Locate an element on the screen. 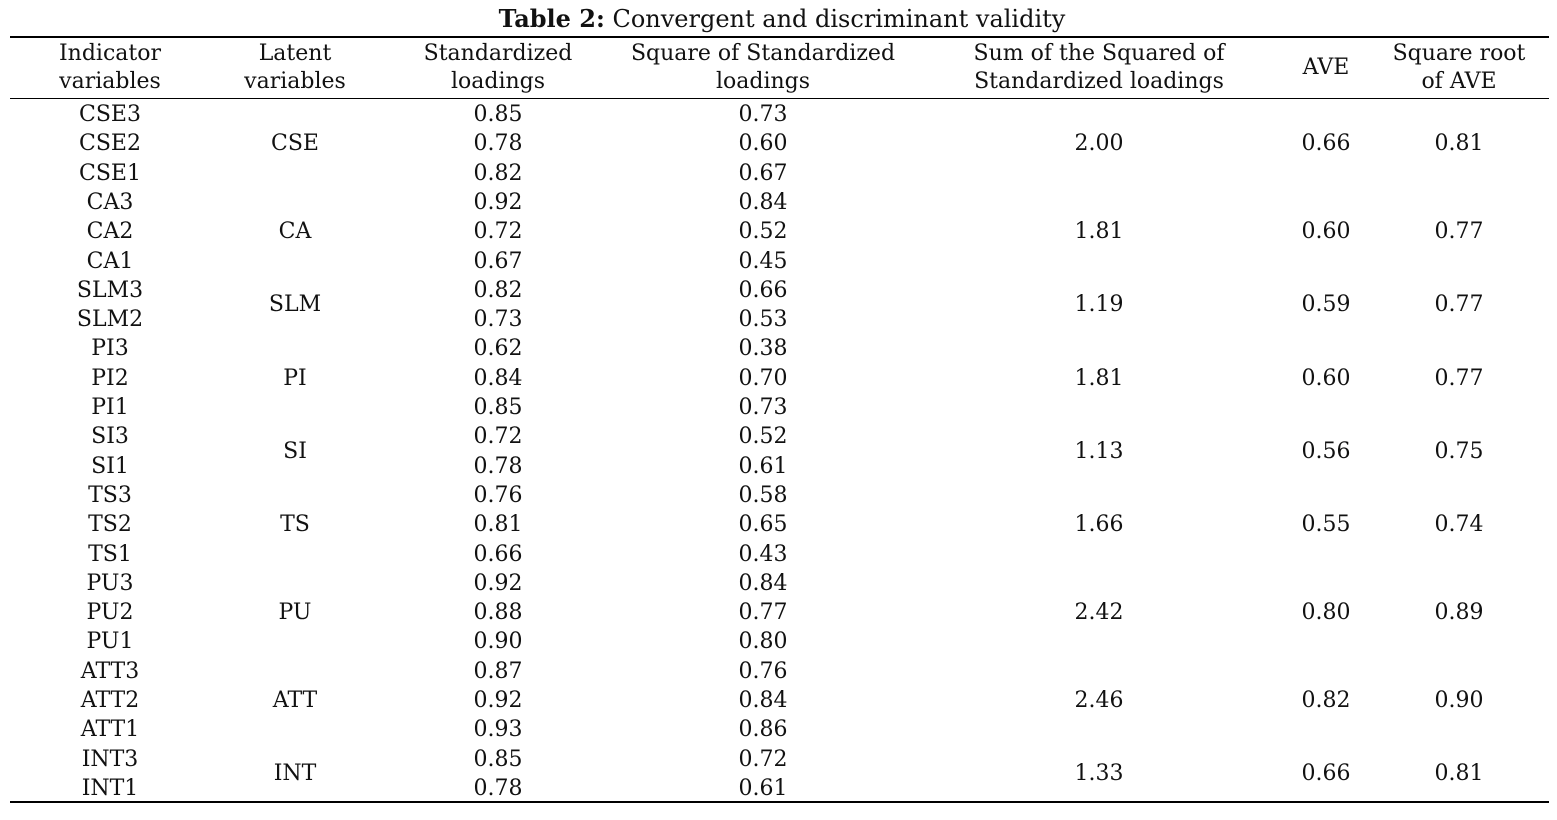 The width and height of the screenshot is (1557, 820). std-loading-cell: 0.81 is located at coordinates (498, 525).